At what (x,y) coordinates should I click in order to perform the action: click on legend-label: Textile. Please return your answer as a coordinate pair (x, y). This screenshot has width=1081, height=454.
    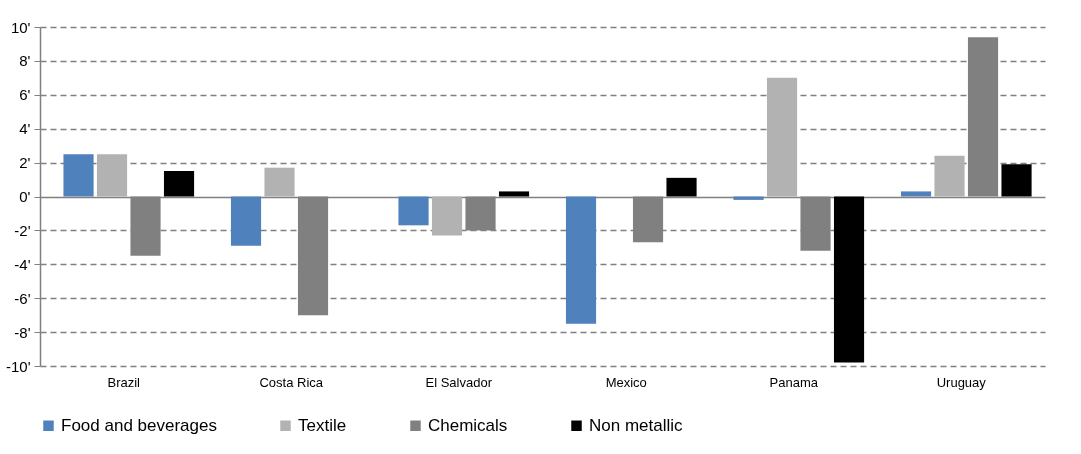
    Looking at the image, I should click on (322, 425).